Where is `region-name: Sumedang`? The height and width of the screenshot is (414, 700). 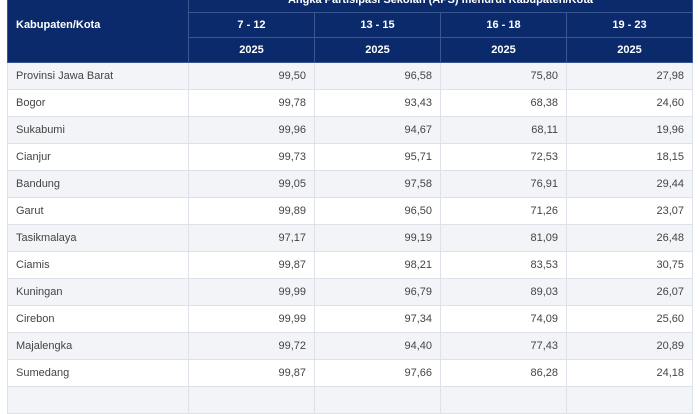 region-name: Sumedang is located at coordinates (98, 373).